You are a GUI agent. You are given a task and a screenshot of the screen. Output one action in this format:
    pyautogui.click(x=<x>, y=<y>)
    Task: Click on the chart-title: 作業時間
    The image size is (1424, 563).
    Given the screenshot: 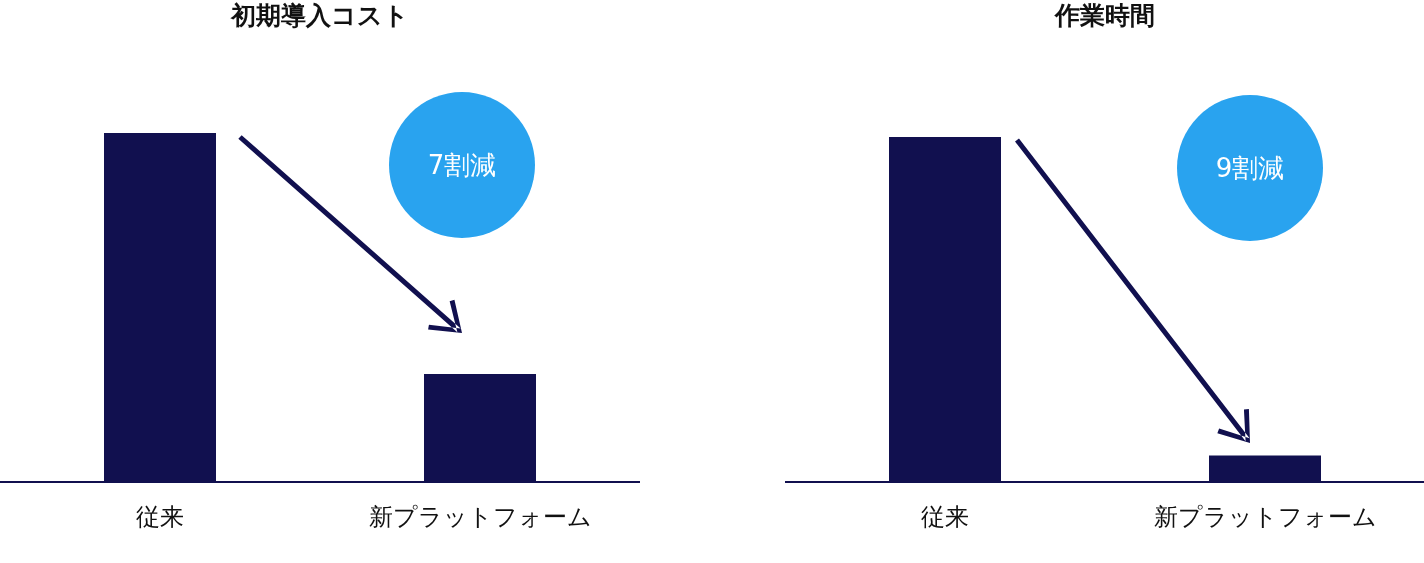 What is the action you would take?
    pyautogui.click(x=1104, y=15)
    